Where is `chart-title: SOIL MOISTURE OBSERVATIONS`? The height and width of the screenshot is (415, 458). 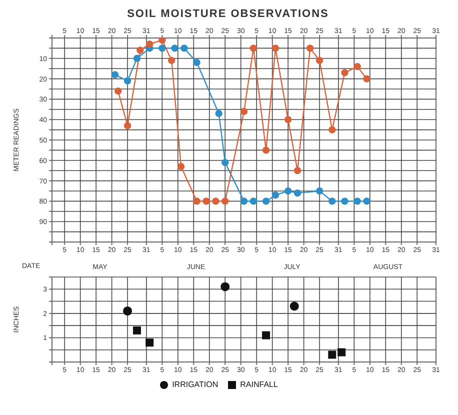 chart-title: SOIL MOISTURE OBSERVATIONS is located at coordinates (228, 14).